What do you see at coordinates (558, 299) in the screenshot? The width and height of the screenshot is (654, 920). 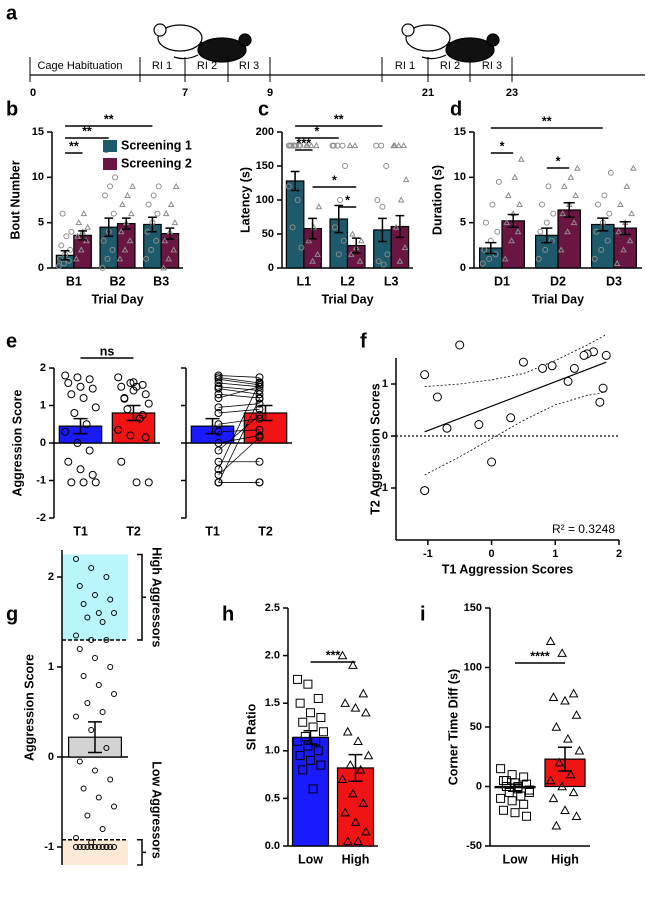 I see `x-axis-label: Trial Day` at bounding box center [558, 299].